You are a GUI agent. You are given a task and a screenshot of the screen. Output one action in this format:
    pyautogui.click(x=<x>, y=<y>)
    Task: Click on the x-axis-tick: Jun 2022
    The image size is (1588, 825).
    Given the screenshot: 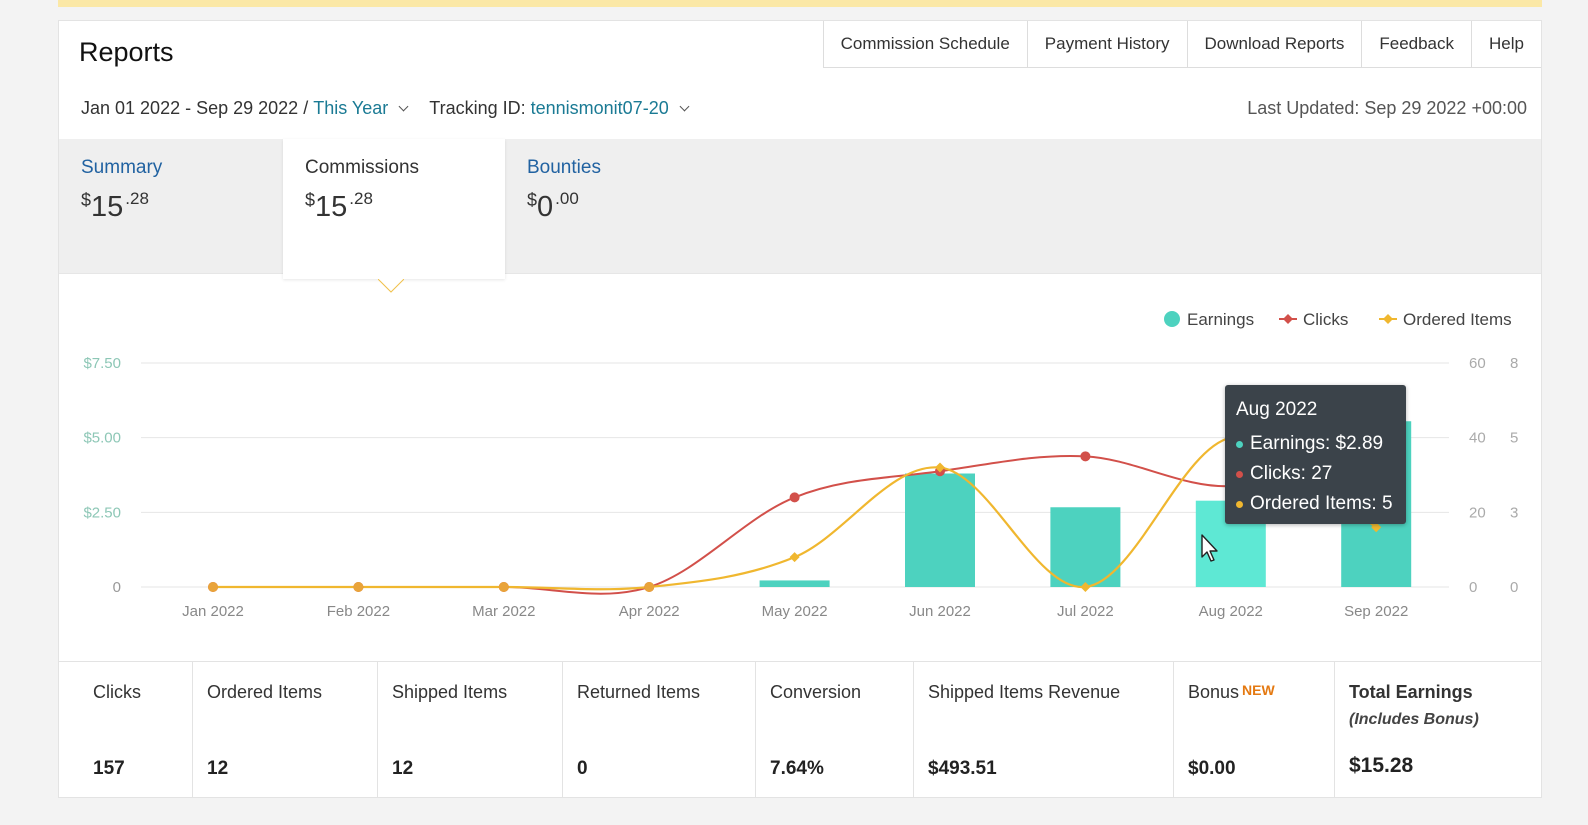 What is the action you would take?
    pyautogui.click(x=940, y=611)
    